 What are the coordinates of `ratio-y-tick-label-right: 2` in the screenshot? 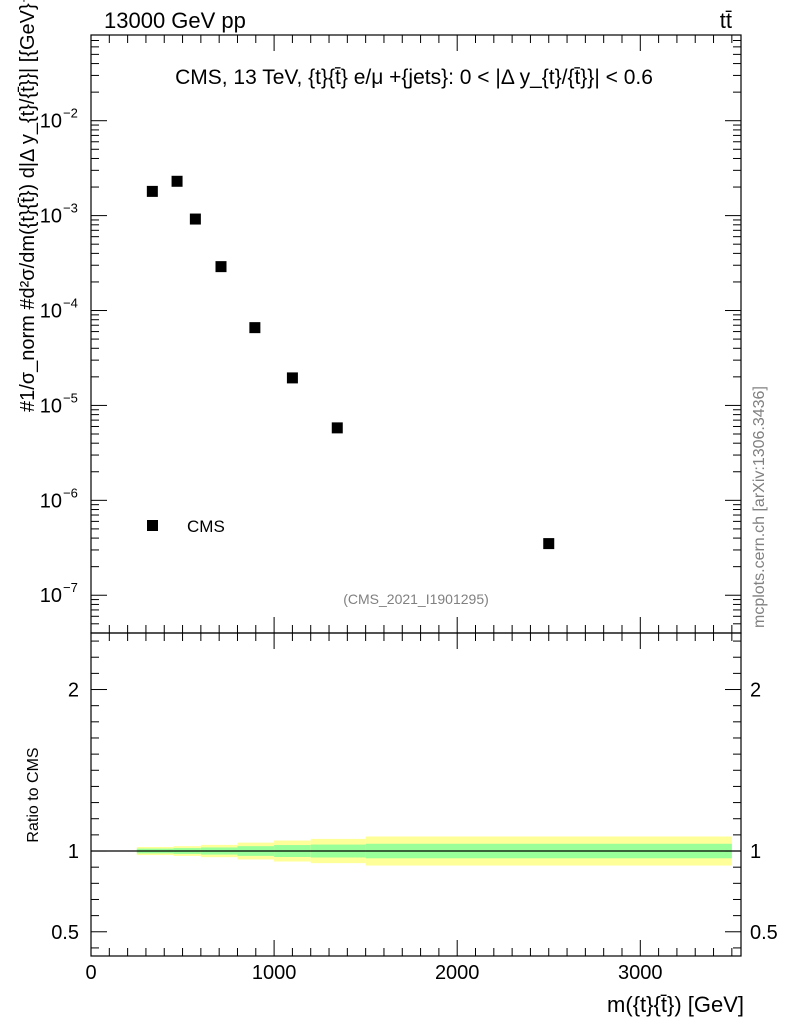 It's located at (755, 691).